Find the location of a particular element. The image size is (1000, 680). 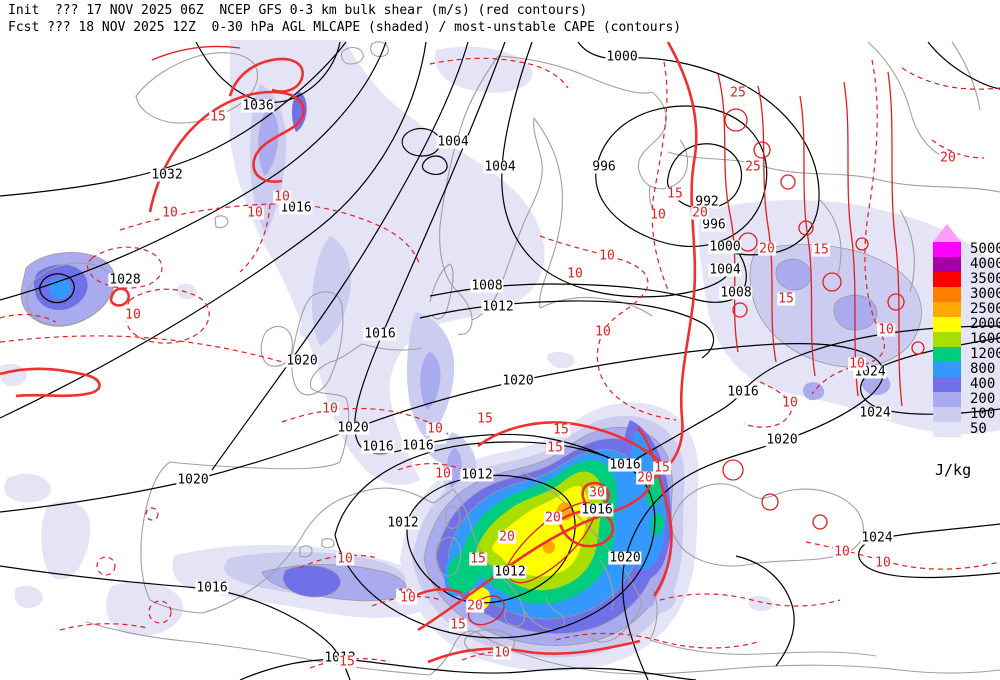

legend-value: 3000 is located at coordinates (985, 294).